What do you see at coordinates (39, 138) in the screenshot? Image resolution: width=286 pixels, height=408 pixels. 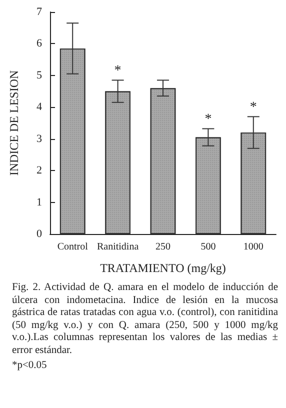 I see `y-tick-label: 3` at bounding box center [39, 138].